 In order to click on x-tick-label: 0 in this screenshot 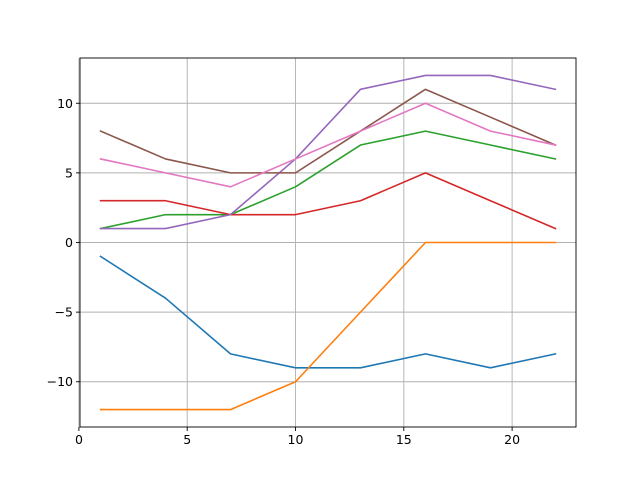, I will do `click(79, 439)`.